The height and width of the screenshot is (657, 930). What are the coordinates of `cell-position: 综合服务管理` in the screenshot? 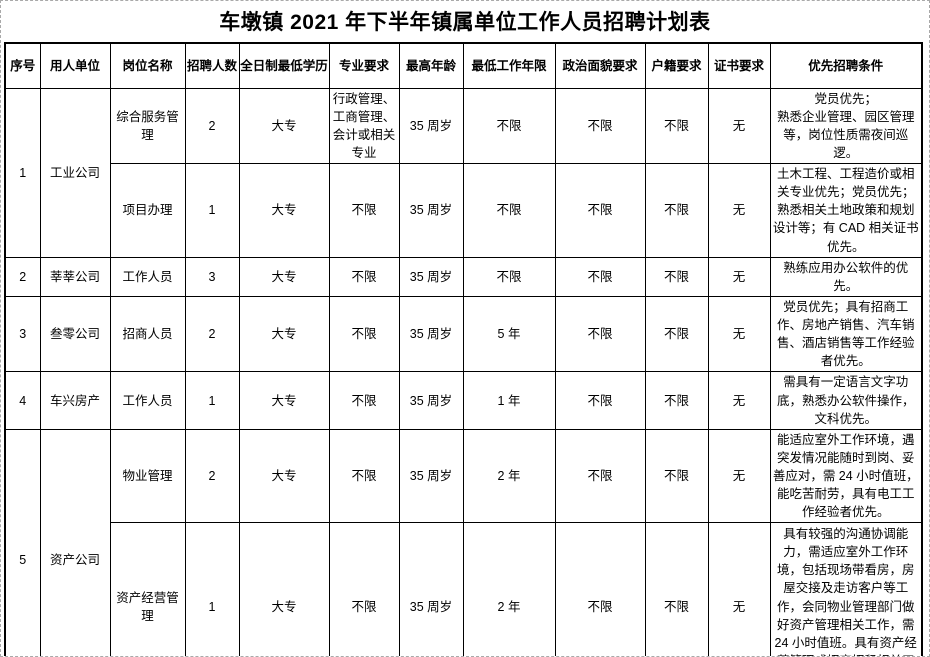 It's located at (147, 125).